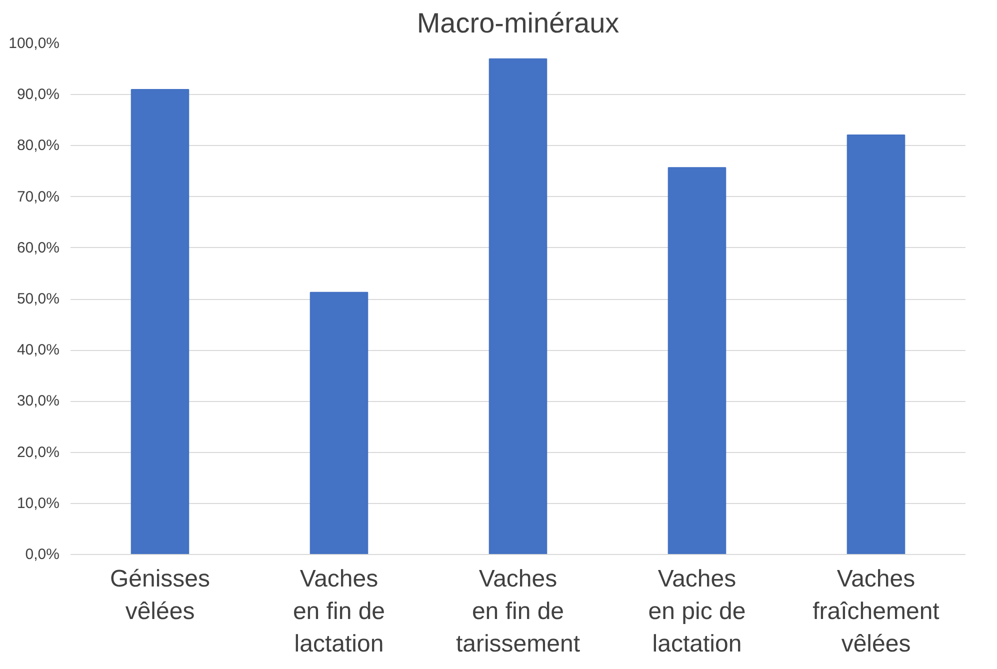 This screenshot has width=997, height=669. What do you see at coordinates (38, 247) in the screenshot?
I see `y-tick-label: 60,0%` at bounding box center [38, 247].